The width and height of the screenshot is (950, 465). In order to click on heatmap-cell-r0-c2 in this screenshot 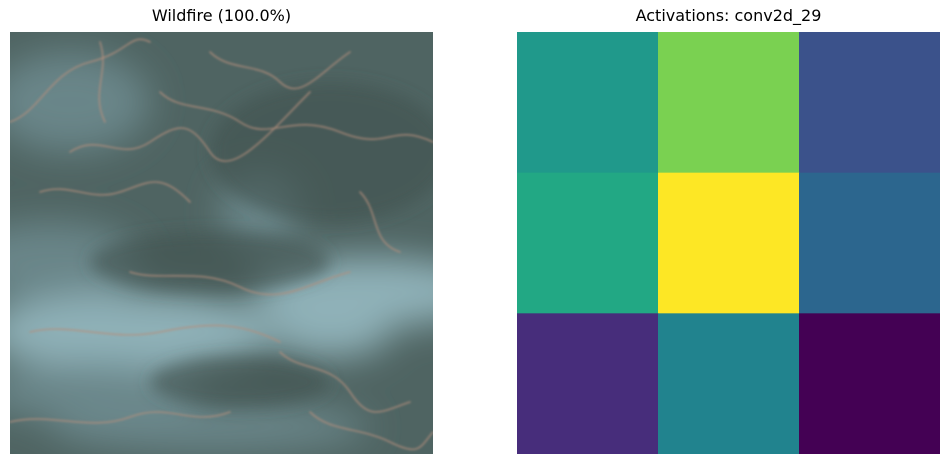, I will do `click(869, 103)`.